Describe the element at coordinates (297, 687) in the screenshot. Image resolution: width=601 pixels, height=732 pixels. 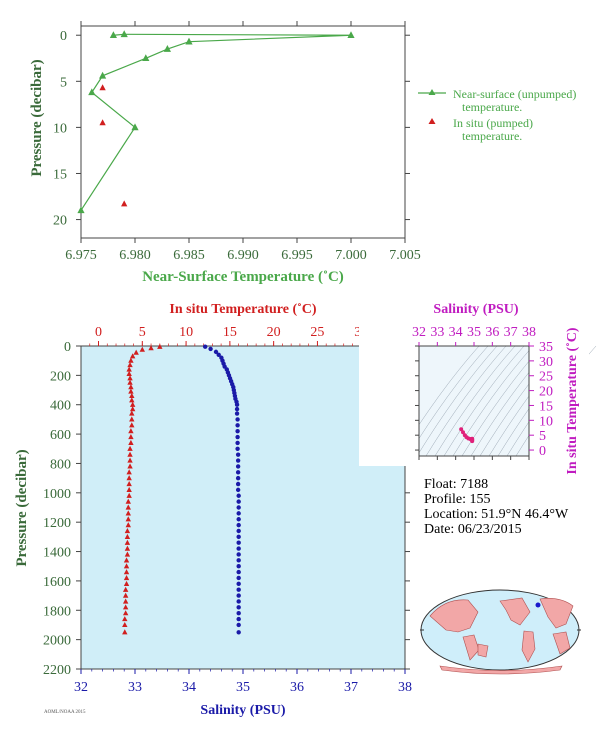
I see `salinity-tick-label: 36` at that location.